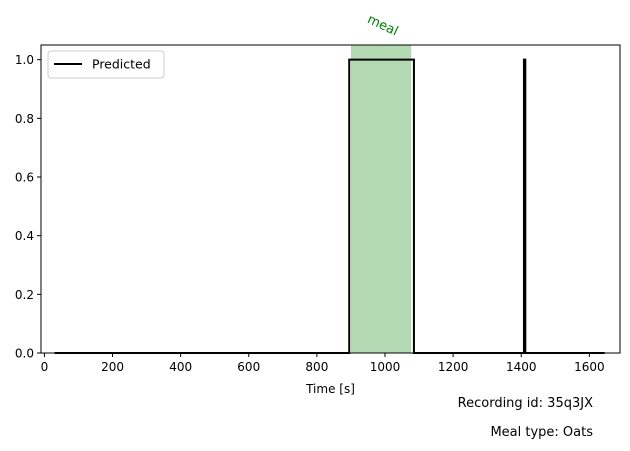 The width and height of the screenshot is (630, 451). I want to click on x-tick-label-6: 1200, so click(453, 367).